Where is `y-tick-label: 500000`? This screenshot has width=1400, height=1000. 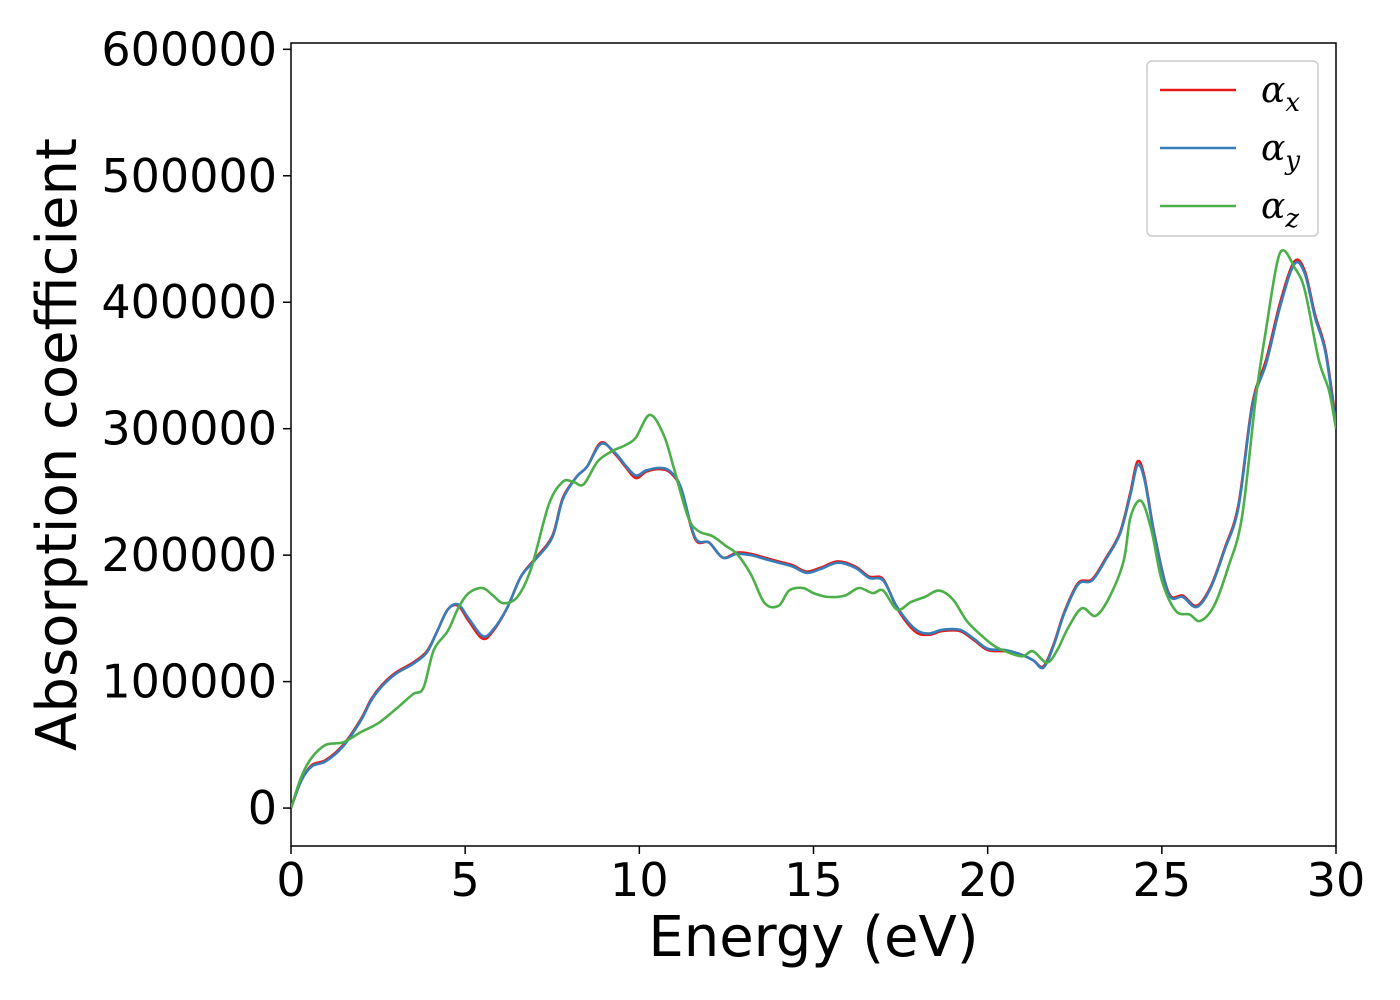 y-tick-label: 500000 is located at coordinates (189, 176).